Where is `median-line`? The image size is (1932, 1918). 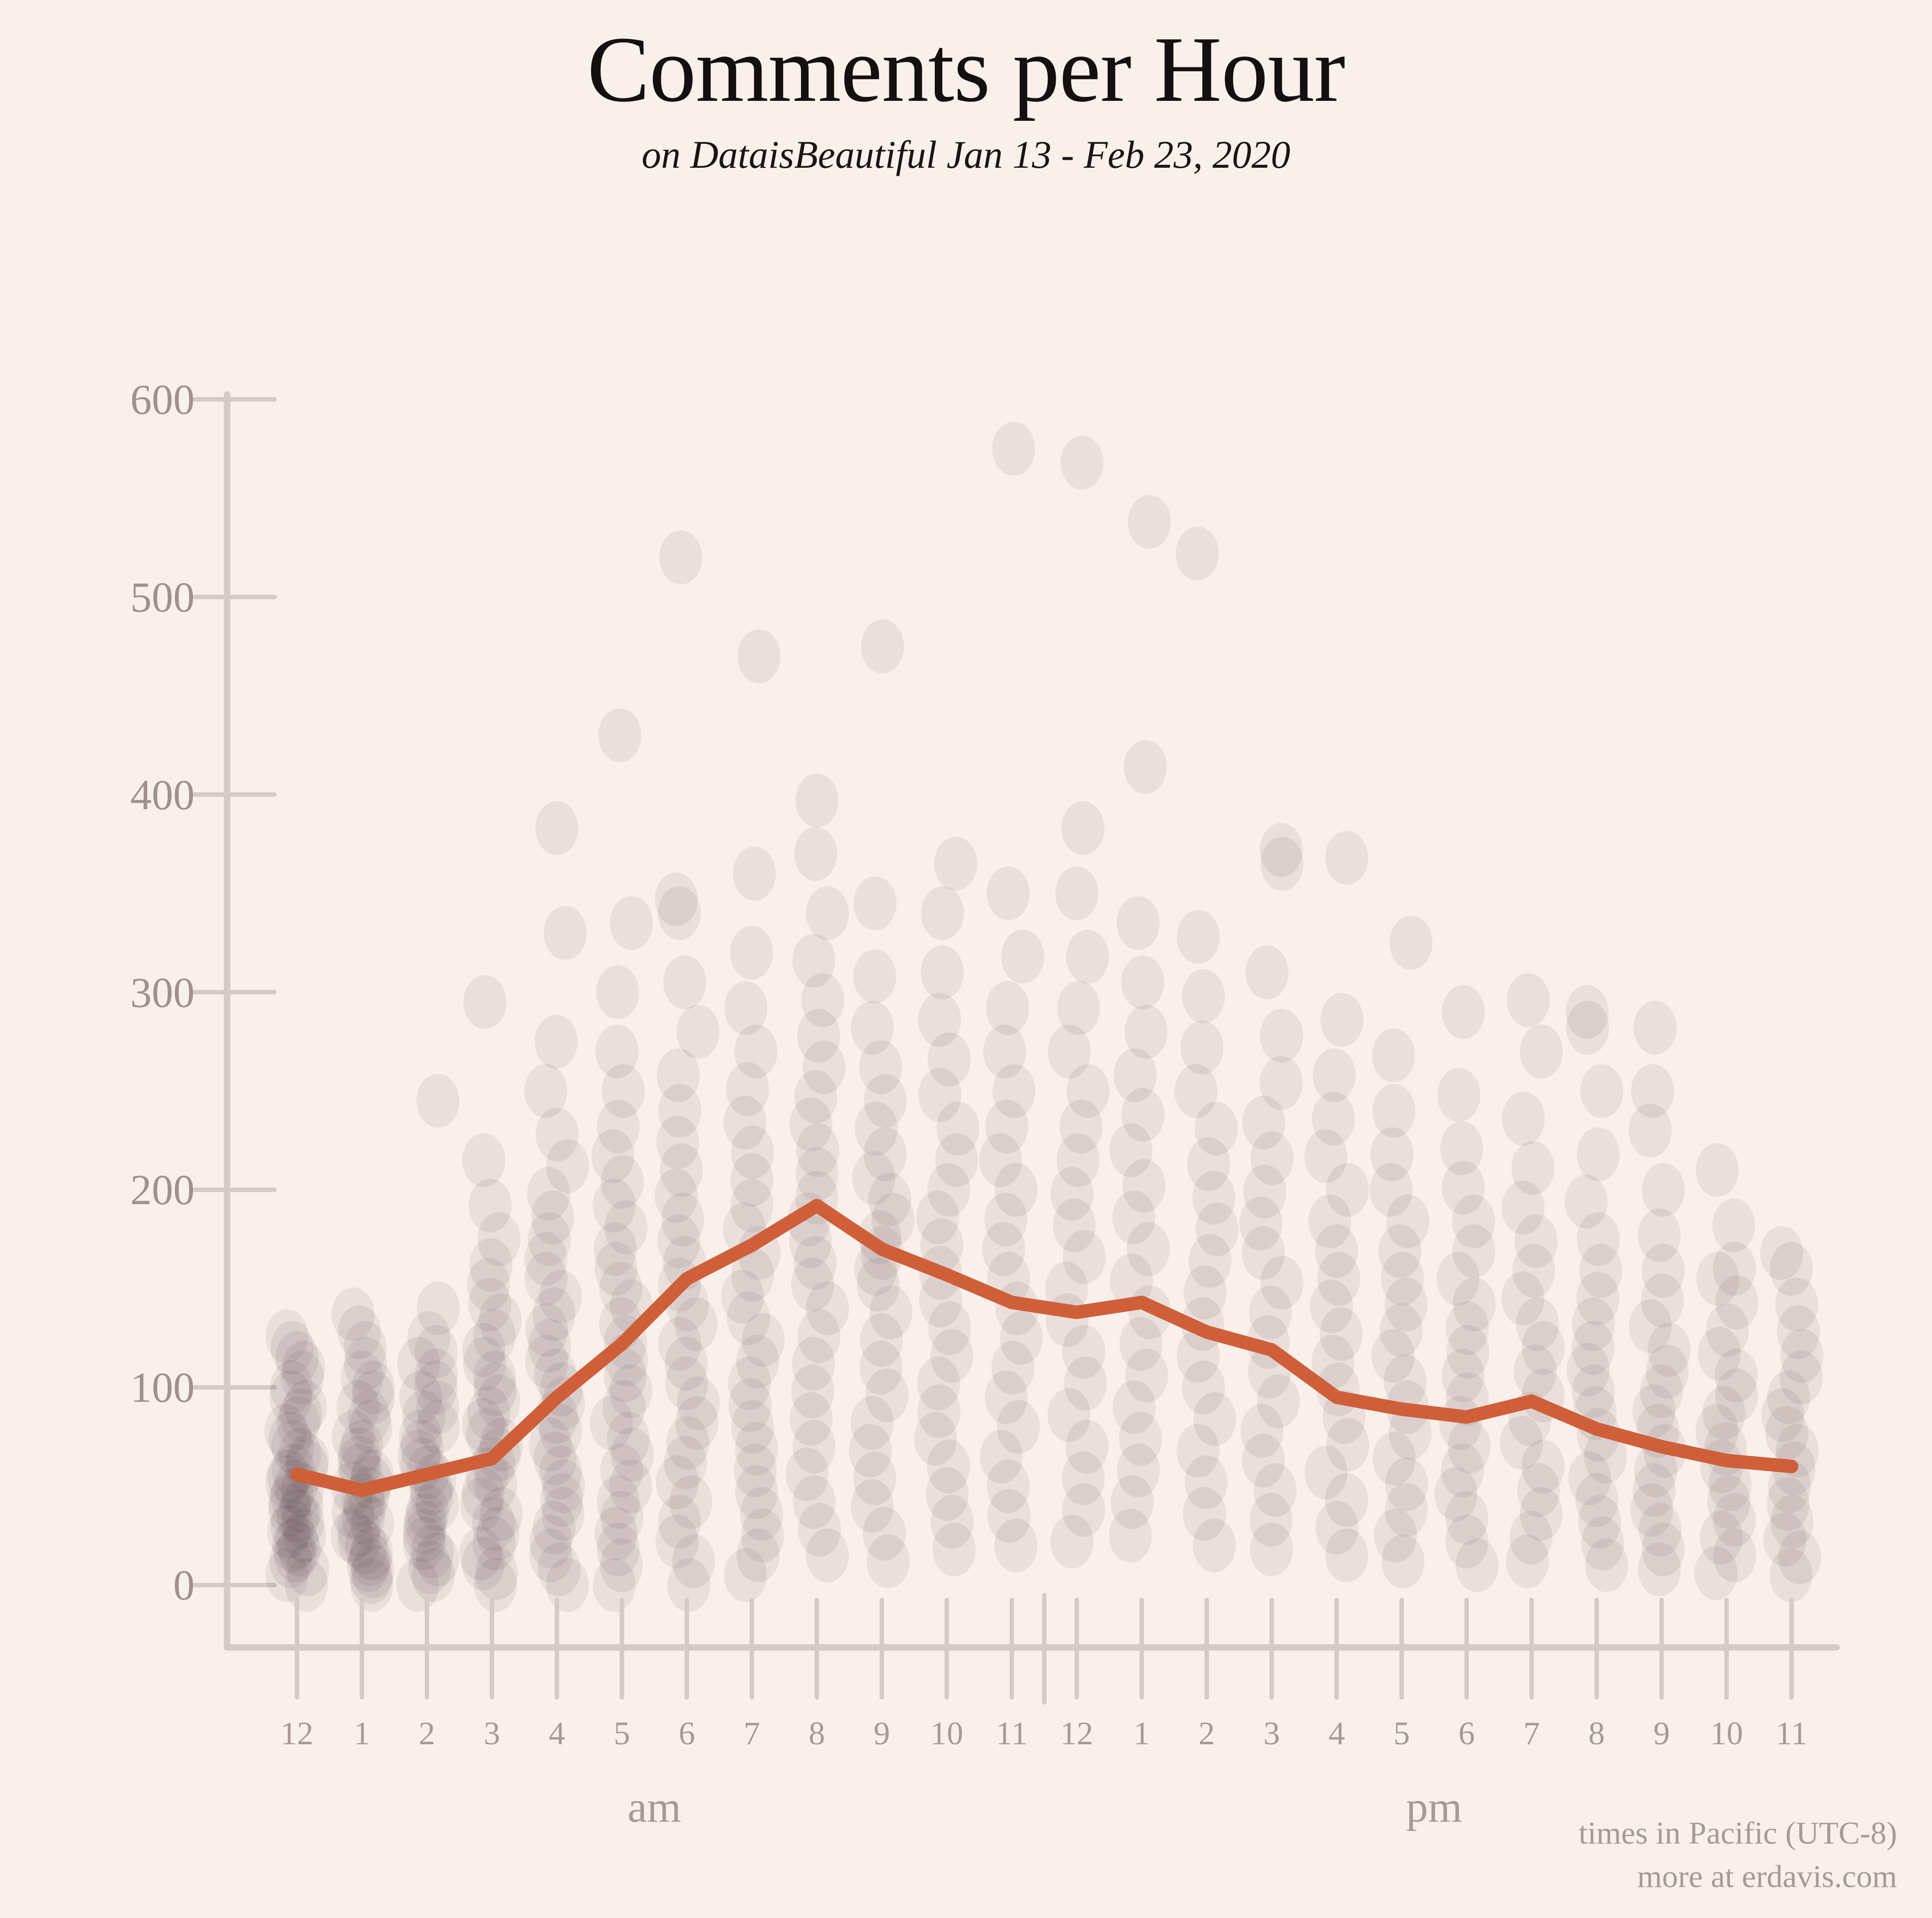 median-line is located at coordinates (1044, 1348).